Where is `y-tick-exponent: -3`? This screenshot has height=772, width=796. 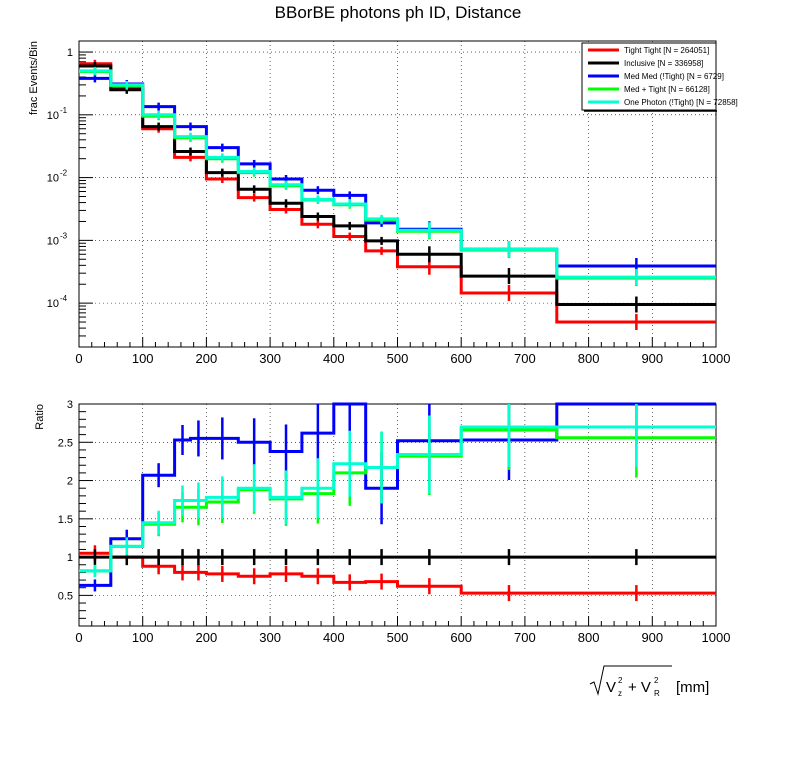 y-tick-exponent: -3 is located at coordinates (64, 235).